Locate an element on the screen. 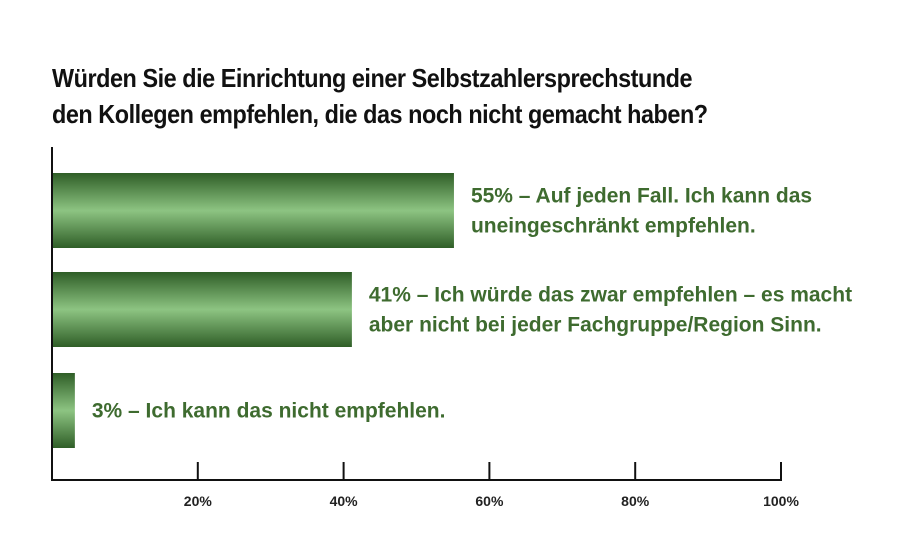 The height and width of the screenshot is (550, 920). chart-x-ticks: 20% 40% 60% 80% 100% is located at coordinates (491, 485).